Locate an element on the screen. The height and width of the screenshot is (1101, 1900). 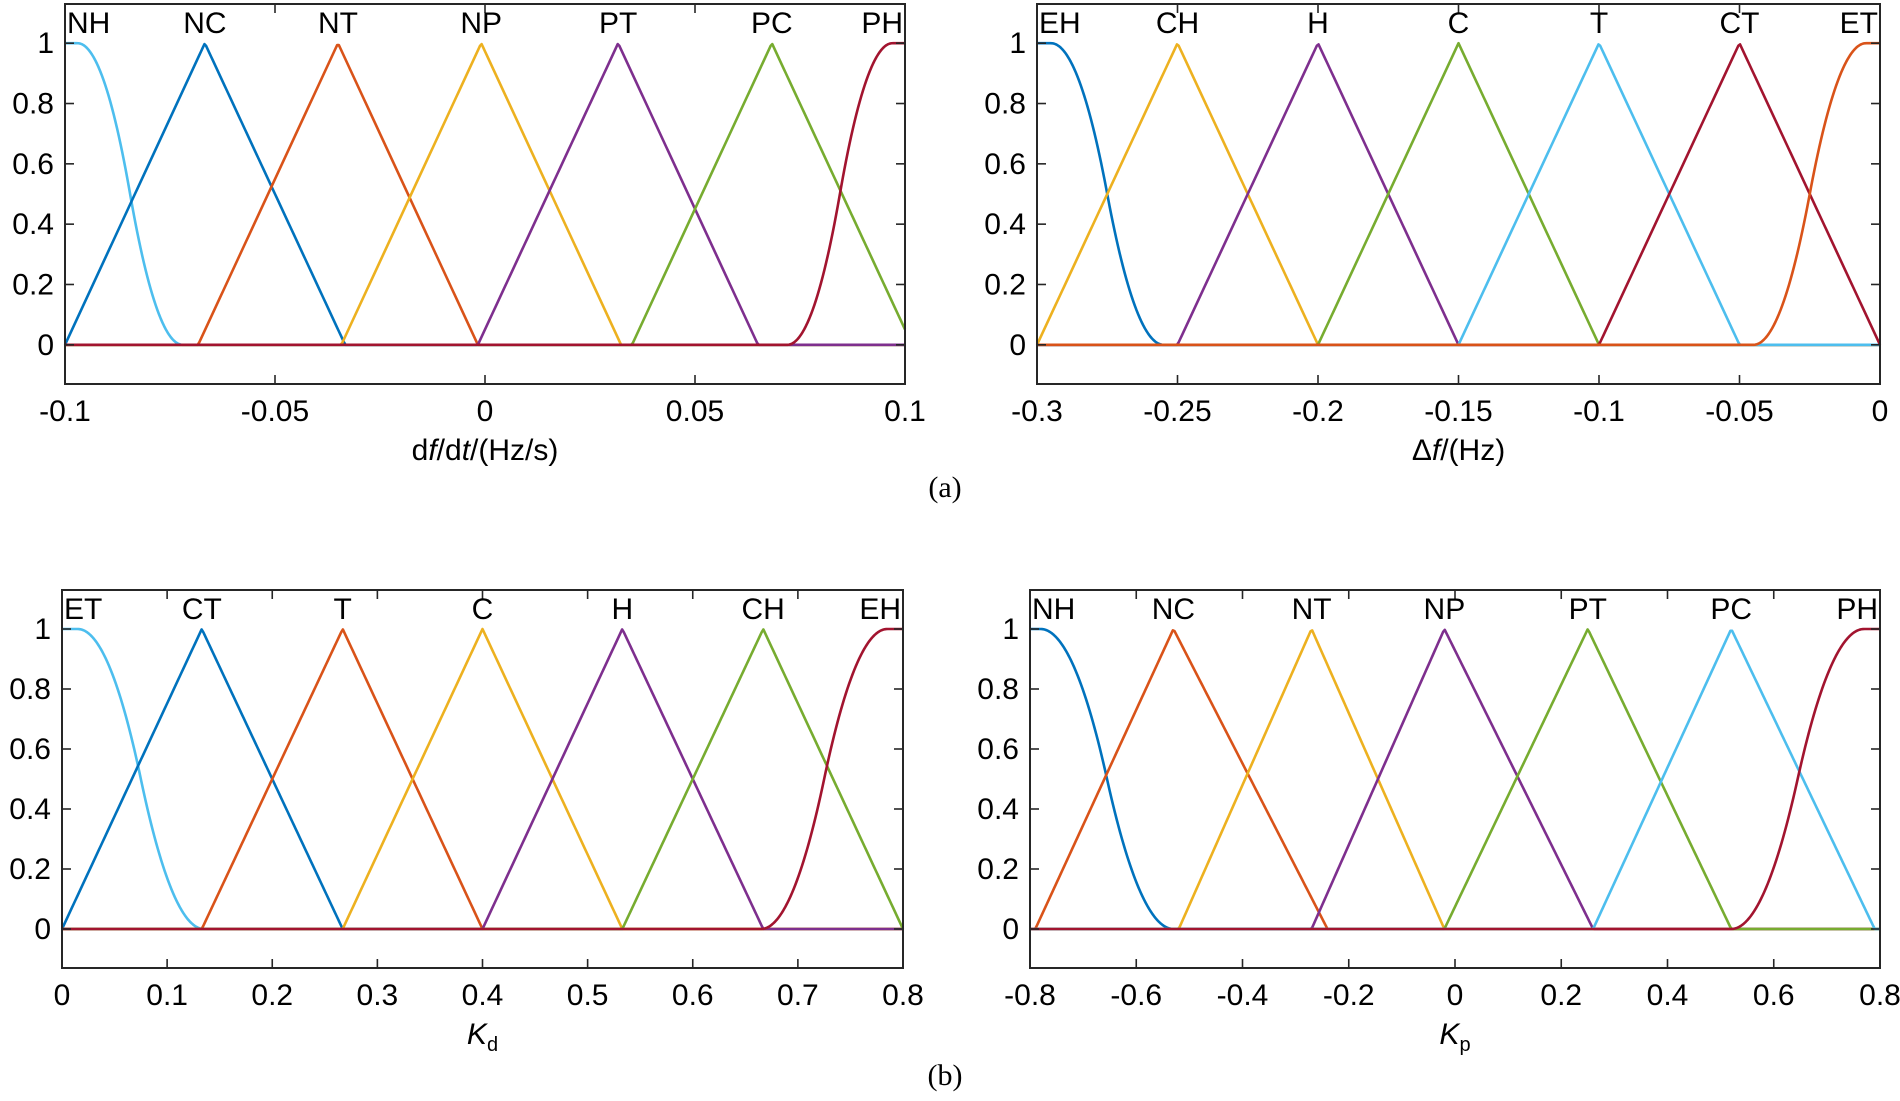
x-axis-label-part: /(Hz/s) is located at coordinates (514, 450).